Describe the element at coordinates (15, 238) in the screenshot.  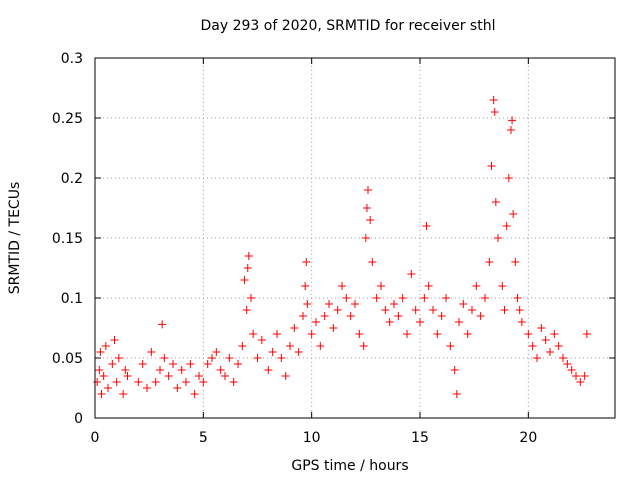
I see `y-axis-label: SRMTID / TECUs` at that location.